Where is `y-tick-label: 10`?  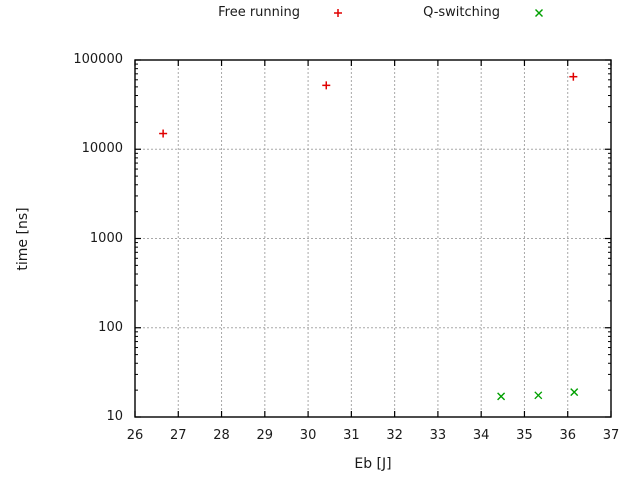 y-tick-label: 10 is located at coordinates (114, 416).